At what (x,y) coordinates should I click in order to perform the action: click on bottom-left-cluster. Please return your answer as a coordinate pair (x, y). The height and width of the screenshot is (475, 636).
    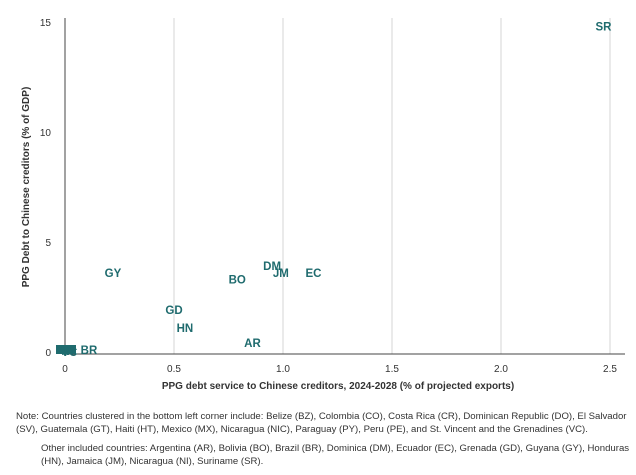
    Looking at the image, I should click on (66, 349).